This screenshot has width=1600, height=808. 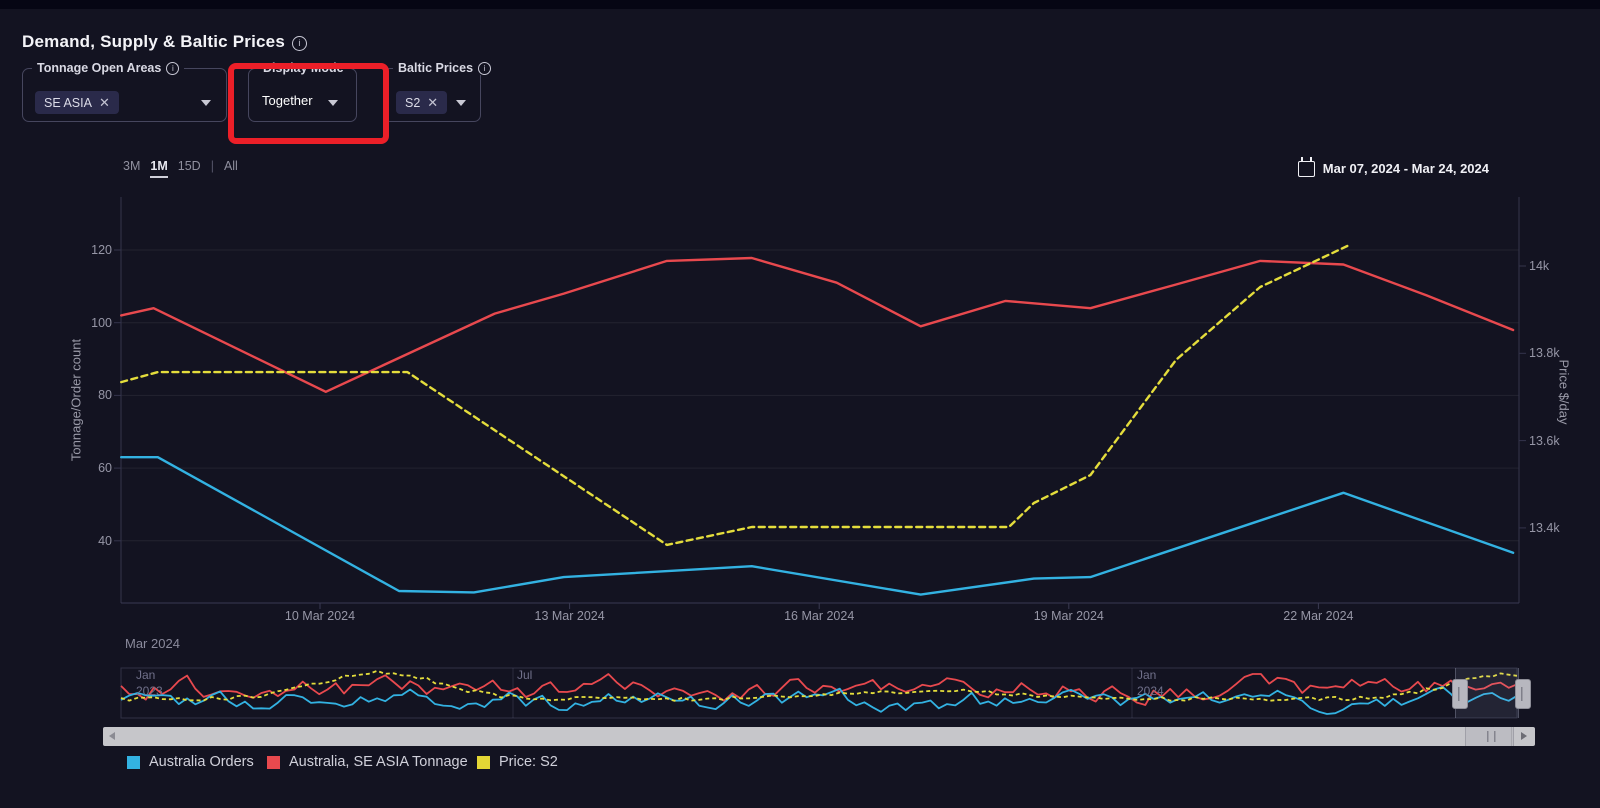 I want to click on y-right-tick-label: 13.8k, so click(x=1544, y=353).